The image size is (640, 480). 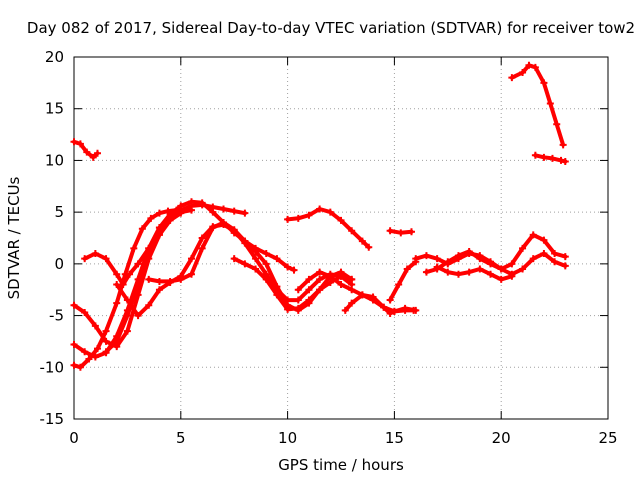 I want to click on series-trace-c, so click(x=132, y=283).